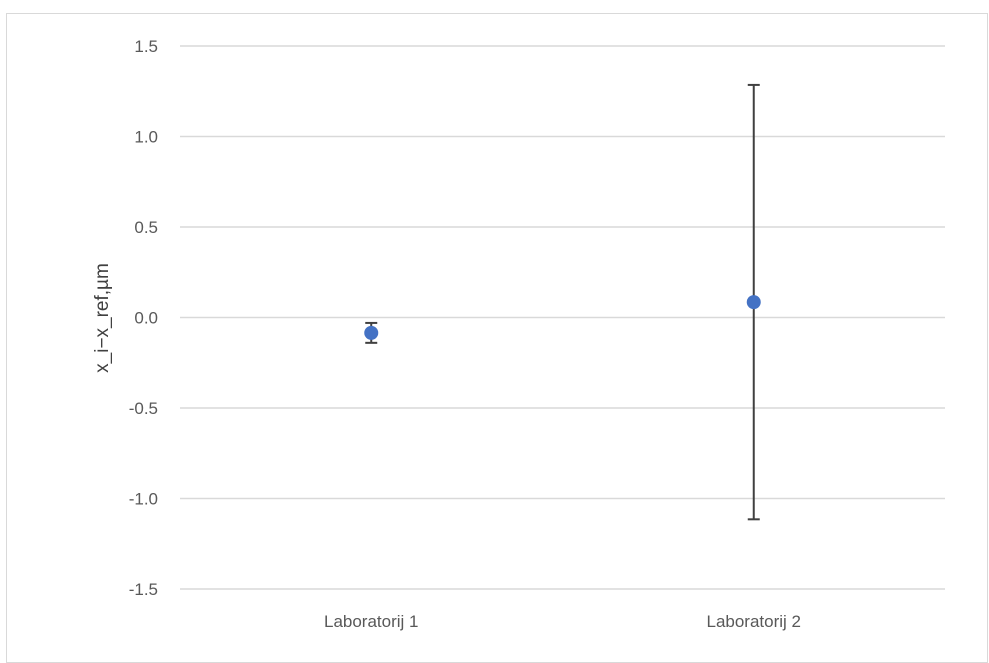  Describe the element at coordinates (371, 621) in the screenshot. I see `x-tick-label: Laboratorij 1` at that location.